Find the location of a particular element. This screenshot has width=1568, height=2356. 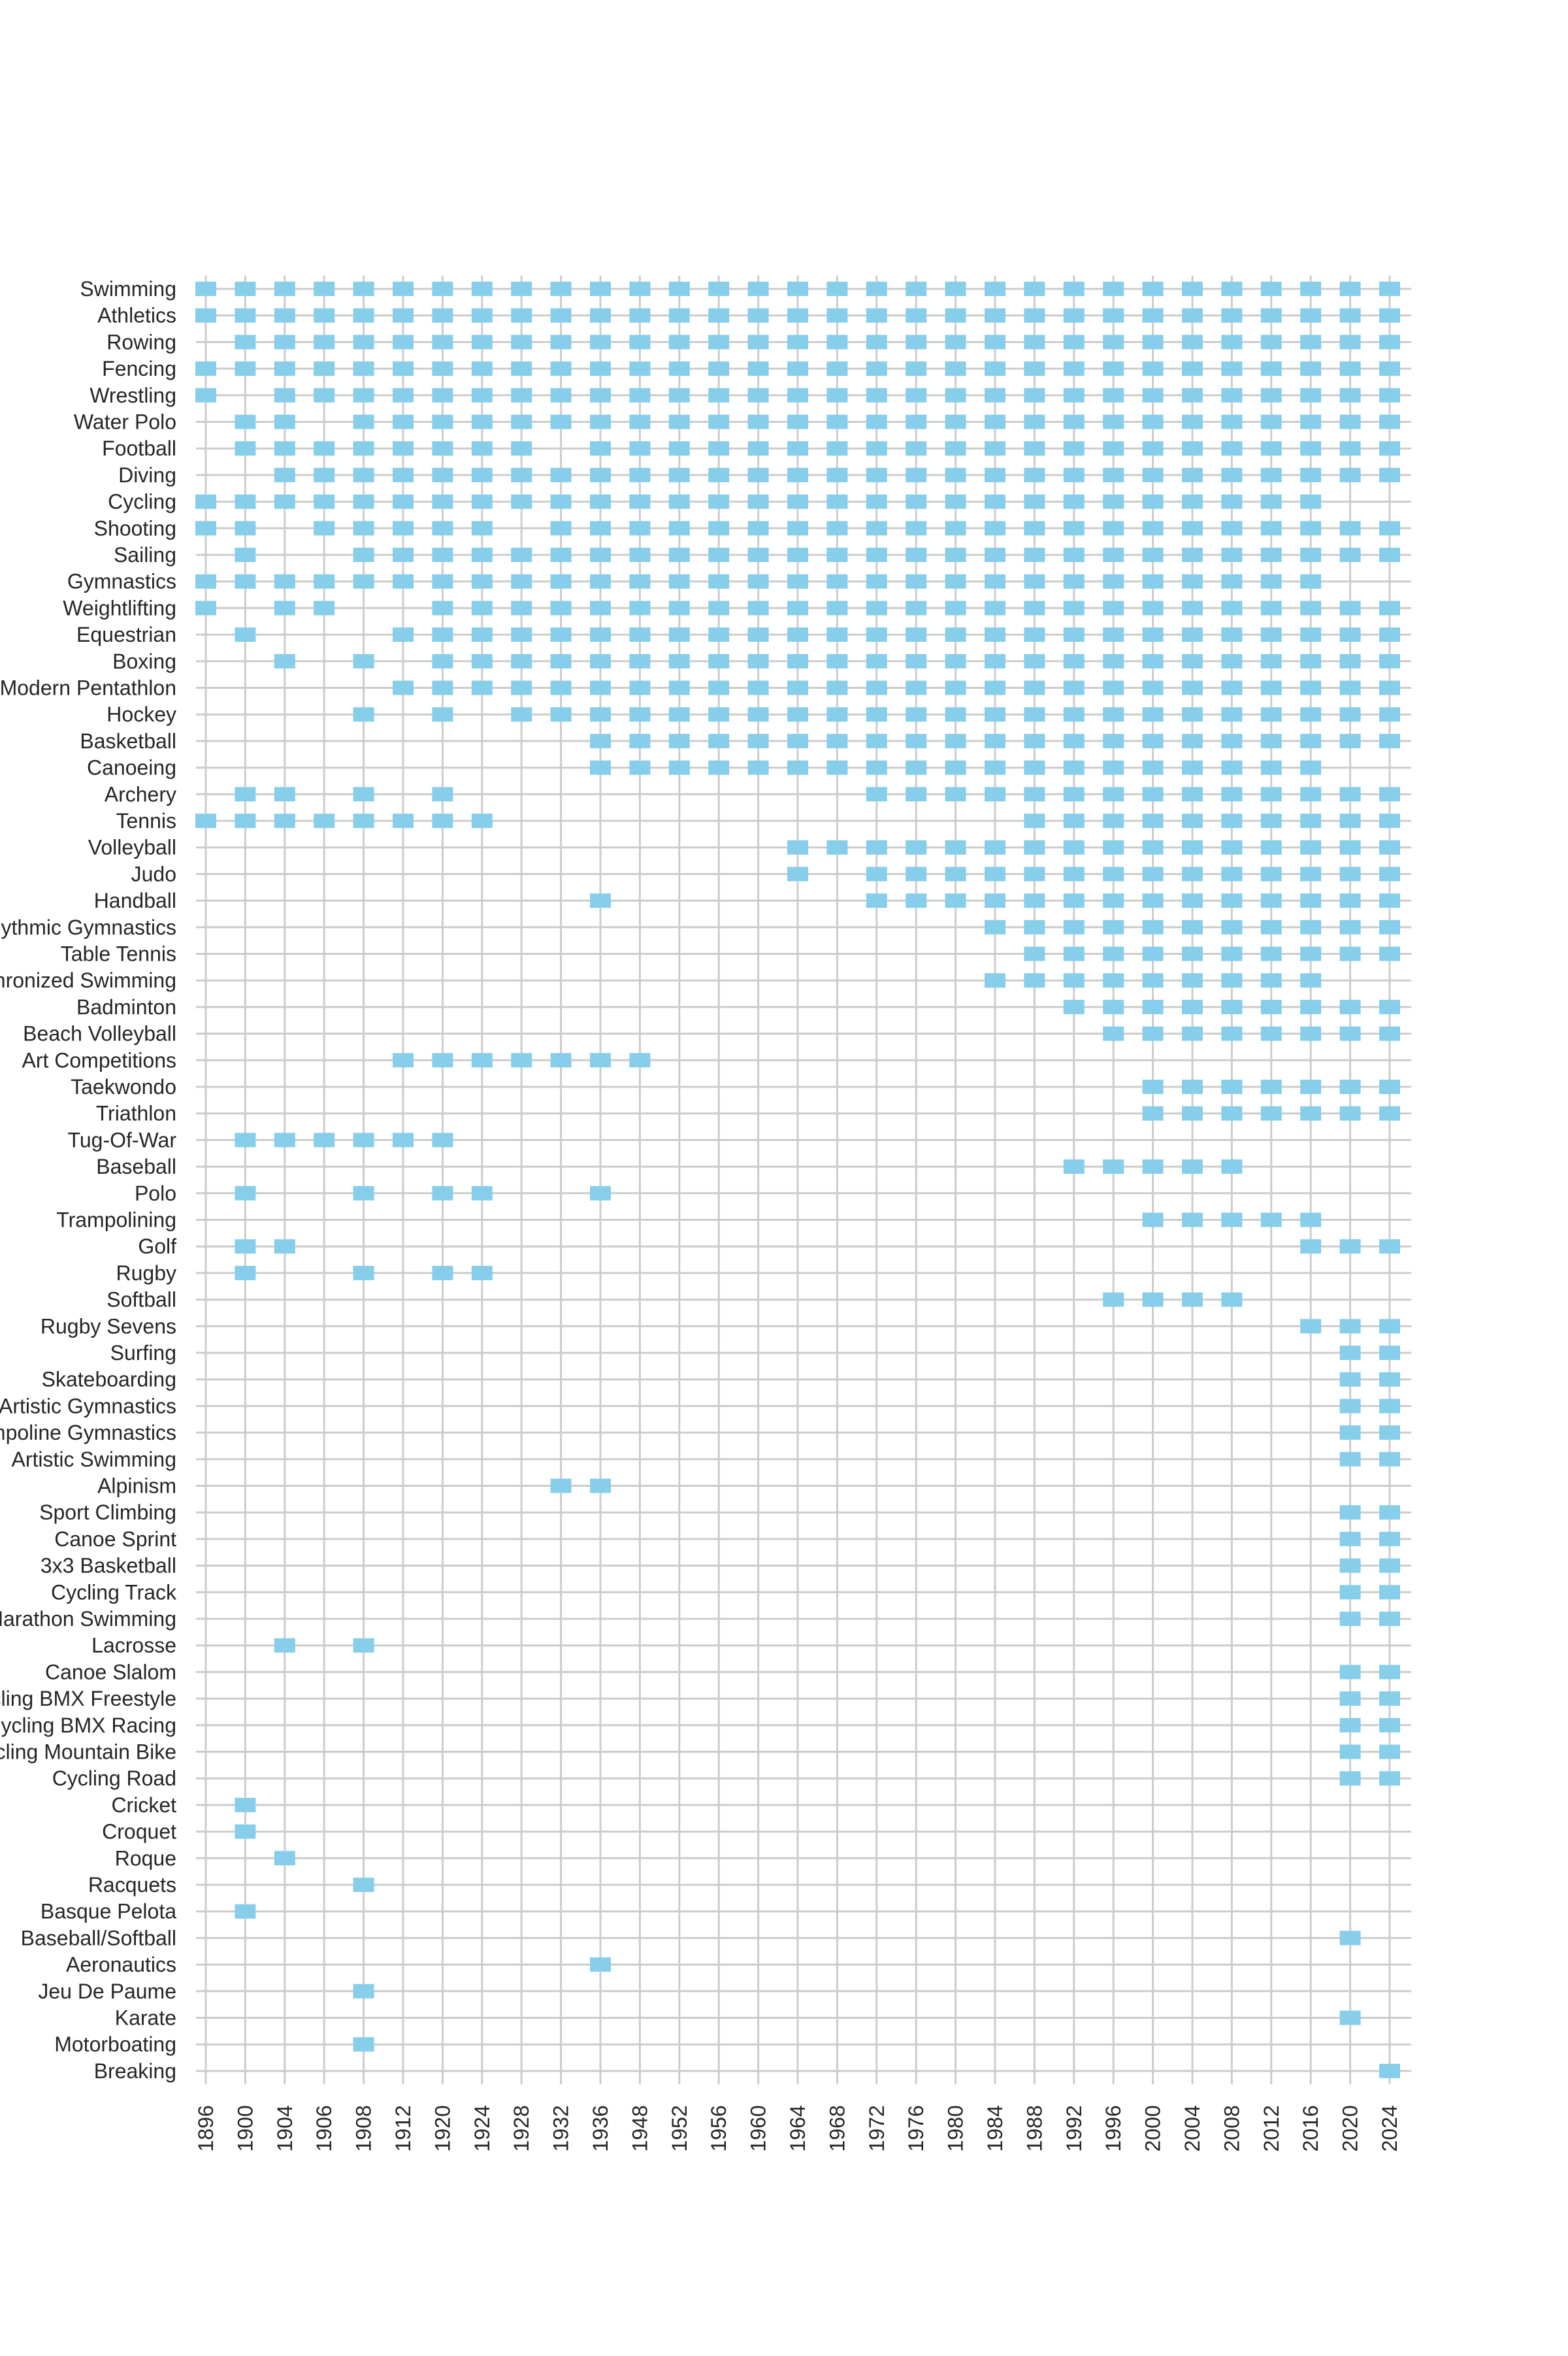

sport-label: Tug-Of-War is located at coordinates (121, 1140).